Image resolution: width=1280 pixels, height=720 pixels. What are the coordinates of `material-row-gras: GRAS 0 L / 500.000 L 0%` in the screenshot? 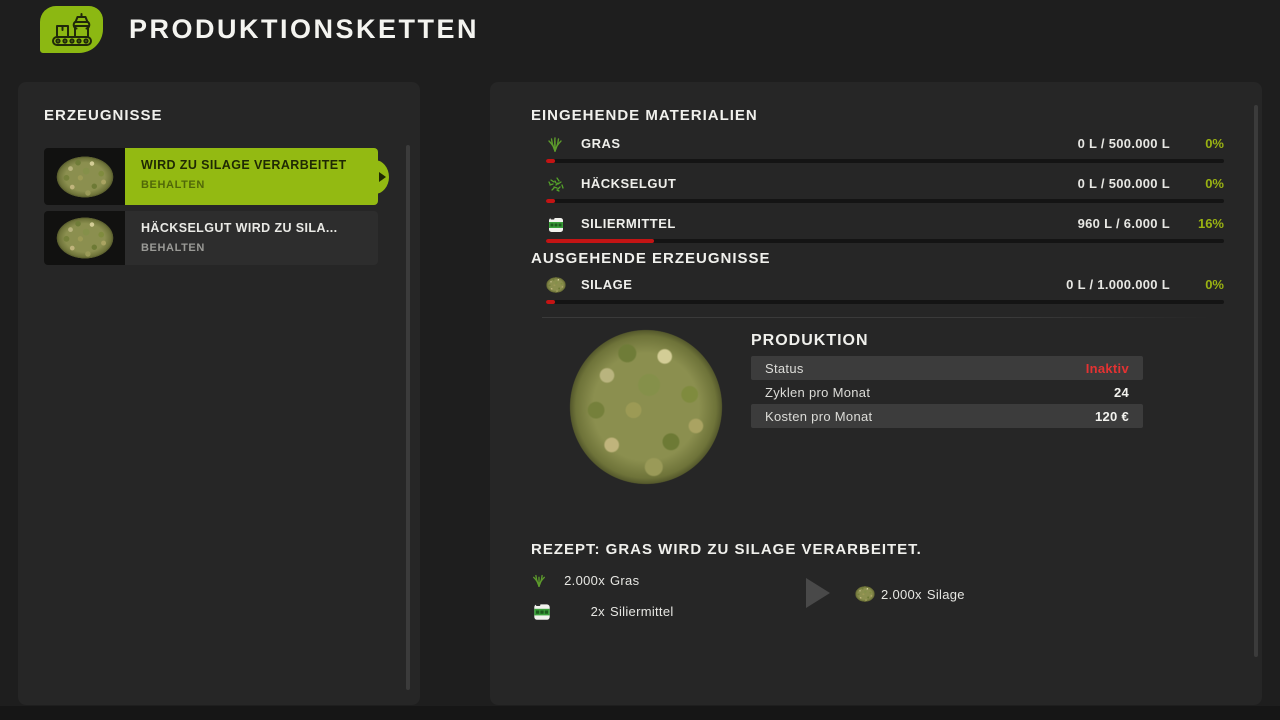 It's located at (885, 148).